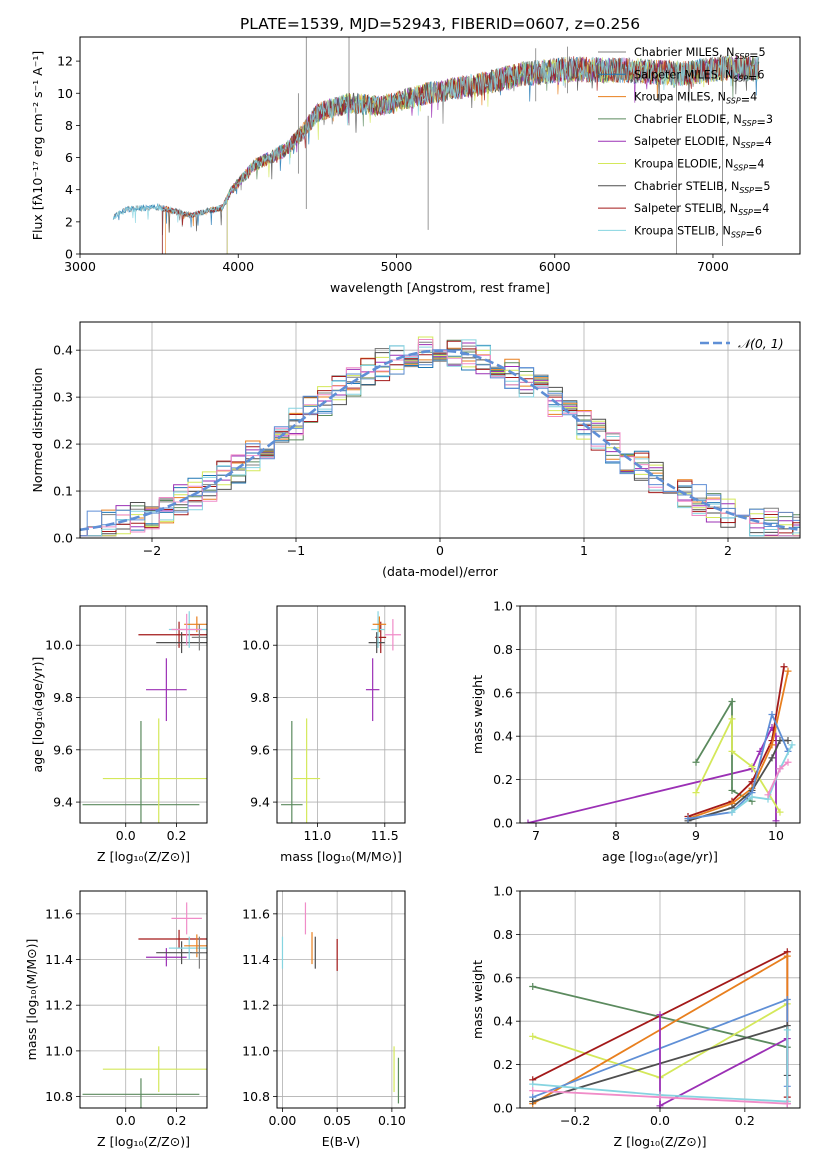 The height and width of the screenshot is (1170, 819). I want to click on legend-series-name: Salpeter ELODIE, so click(679, 141).